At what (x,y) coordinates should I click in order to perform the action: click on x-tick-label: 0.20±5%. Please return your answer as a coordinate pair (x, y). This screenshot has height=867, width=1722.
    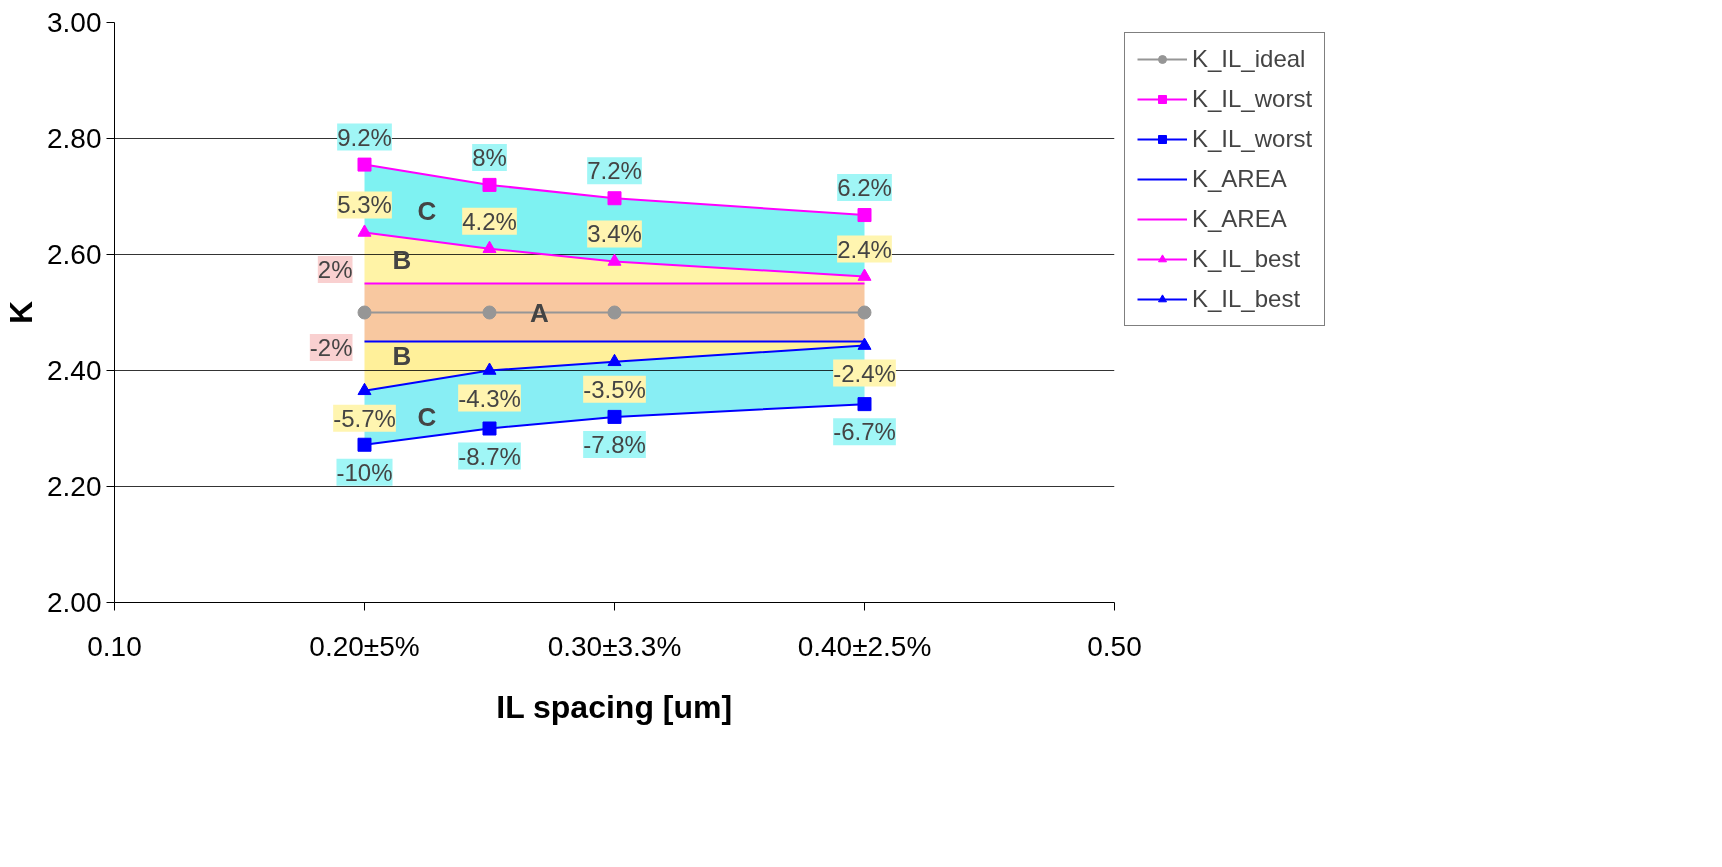
    Looking at the image, I should click on (364, 646).